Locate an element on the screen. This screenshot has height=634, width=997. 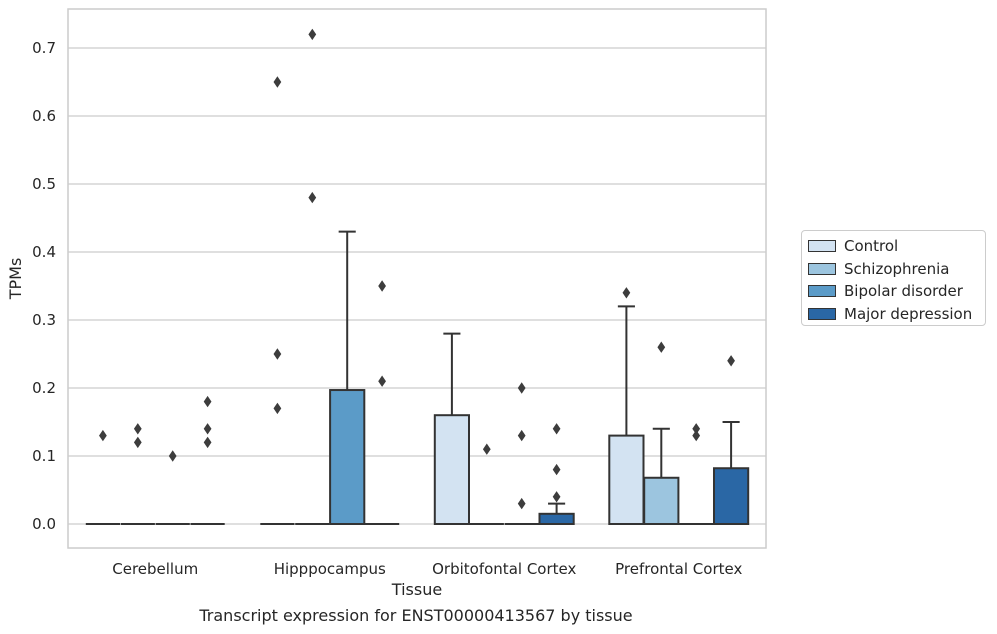
box-prefrontal-cortex-schizophrenia is located at coordinates (661, 501).